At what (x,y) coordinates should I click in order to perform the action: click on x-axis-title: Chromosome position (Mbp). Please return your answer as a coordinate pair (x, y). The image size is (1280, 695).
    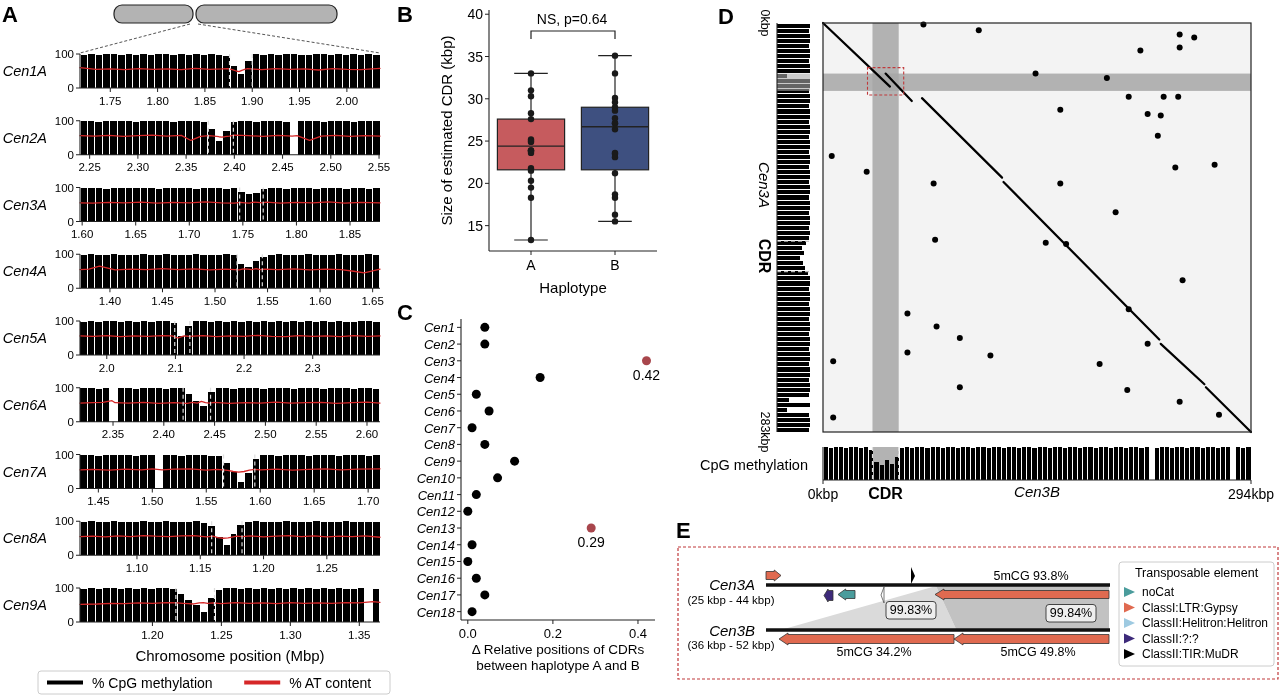
    Looking at the image, I should click on (230, 655).